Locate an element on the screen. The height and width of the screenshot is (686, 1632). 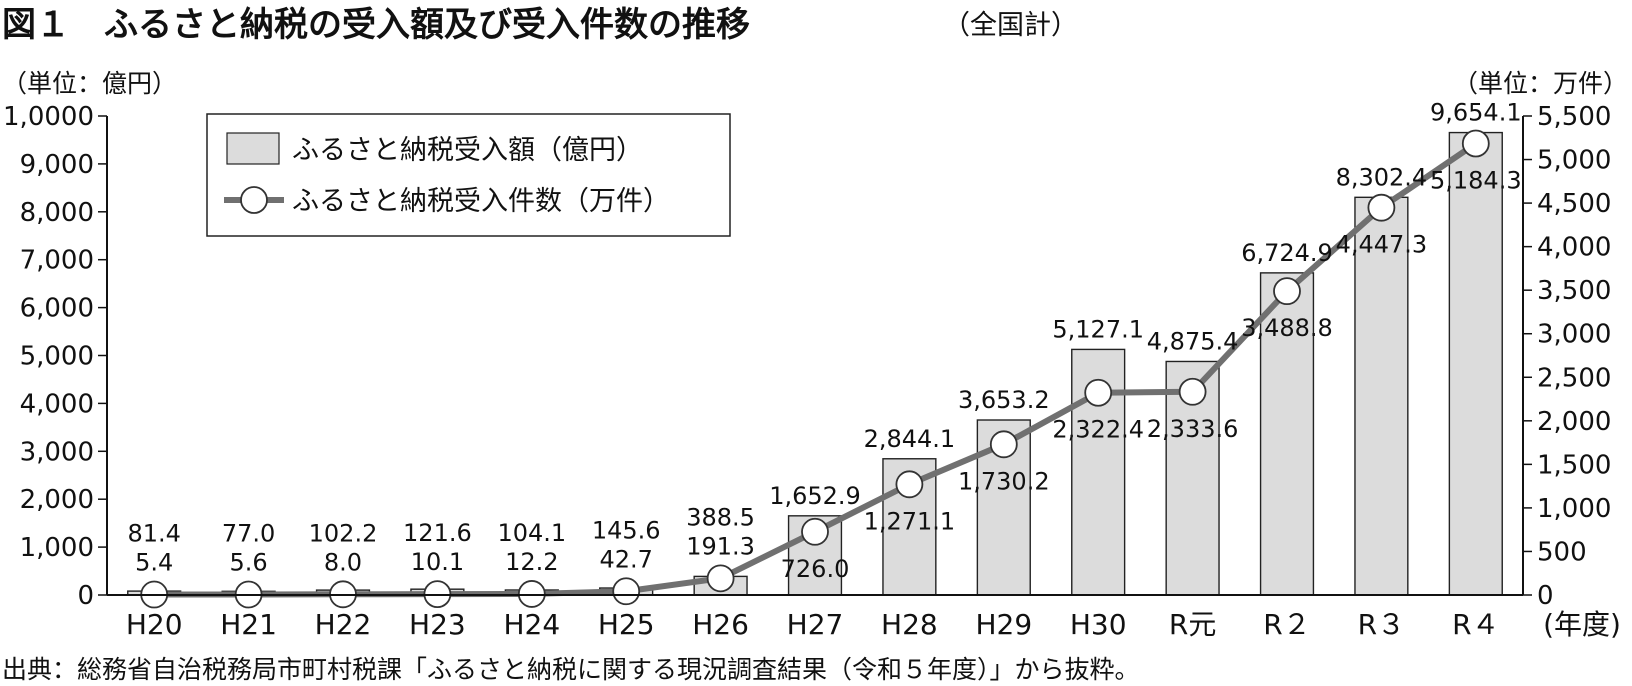
amount-data-label: 3,653.2 is located at coordinates (1004, 400).